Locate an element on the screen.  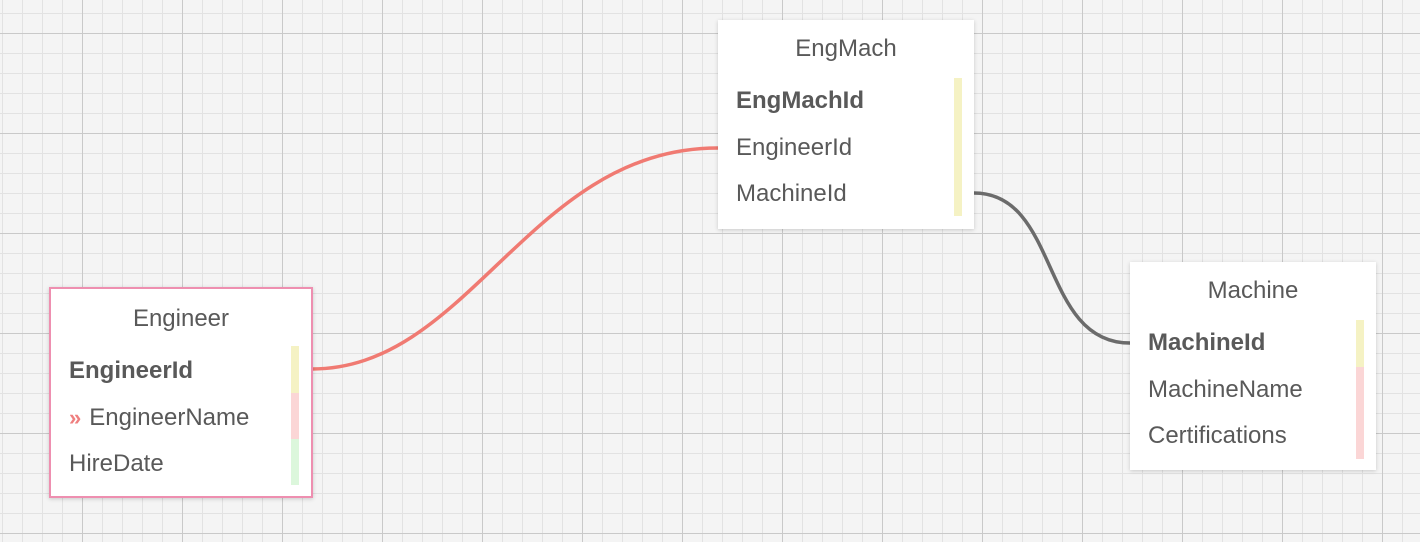
field-certifications: Certifications is located at coordinates (1217, 435).